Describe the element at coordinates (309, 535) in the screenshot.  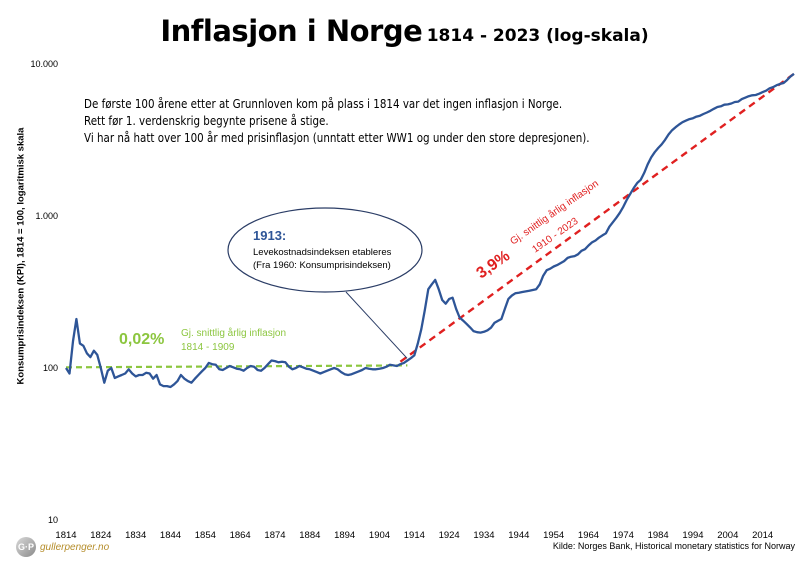
I see `x-tick-label: 1884` at that location.